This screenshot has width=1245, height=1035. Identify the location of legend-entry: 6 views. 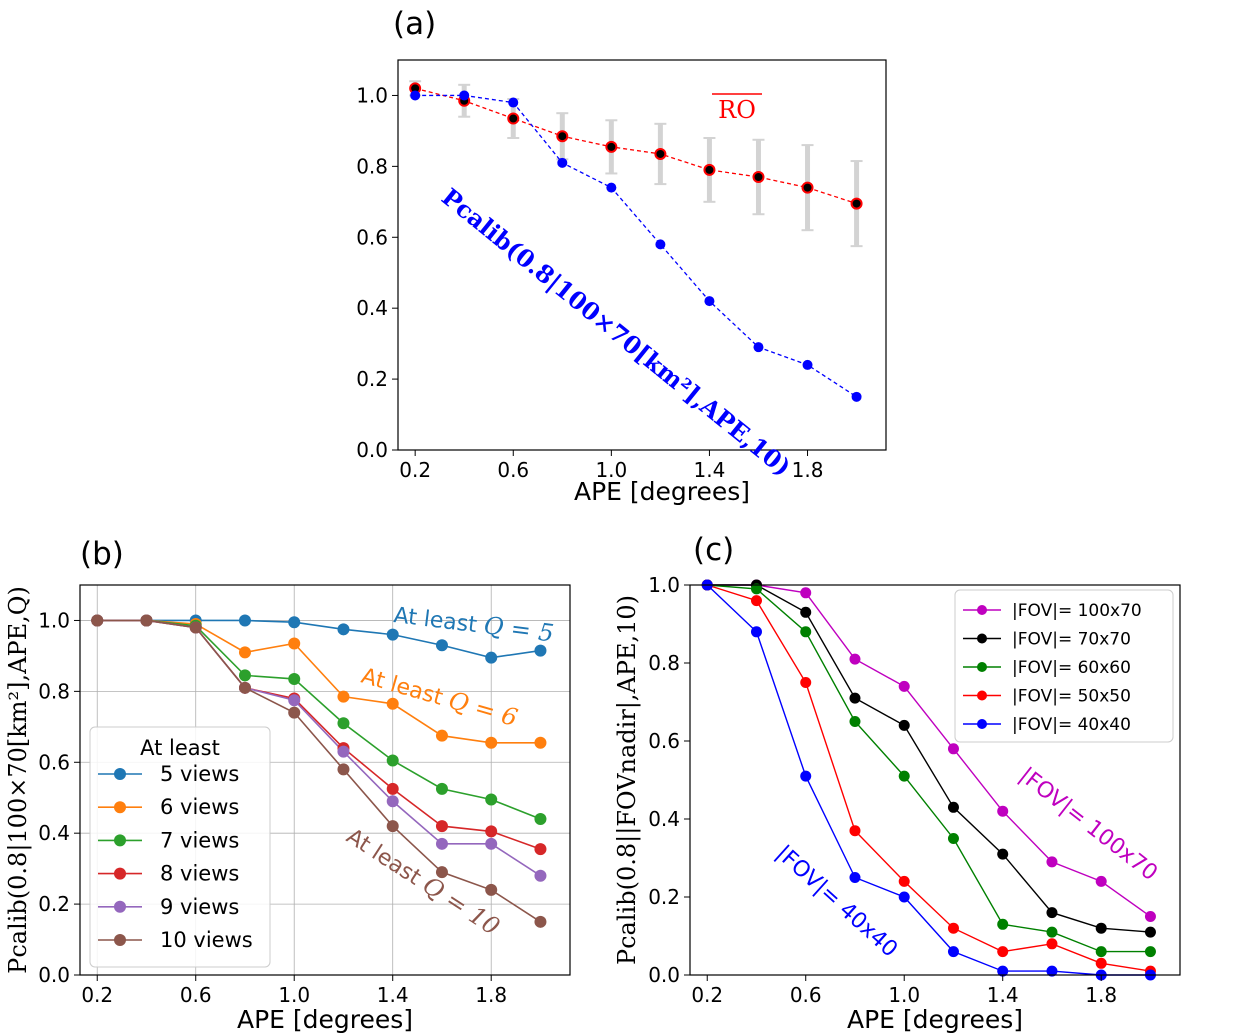
(199, 807).